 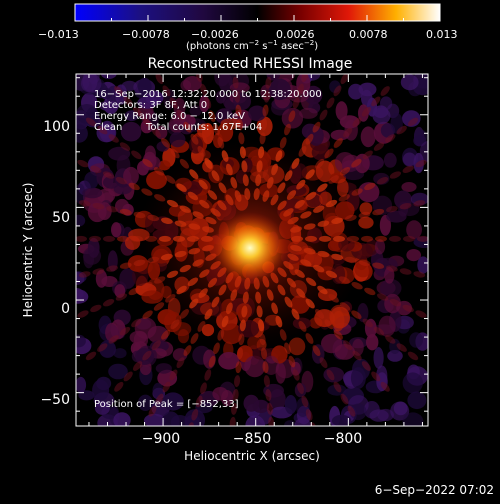 What do you see at coordinates (208, 94) in the screenshot?
I see `annotation-time-range: 16−Sep−2016 12:32:20.000 to 12:38:20.000` at bounding box center [208, 94].